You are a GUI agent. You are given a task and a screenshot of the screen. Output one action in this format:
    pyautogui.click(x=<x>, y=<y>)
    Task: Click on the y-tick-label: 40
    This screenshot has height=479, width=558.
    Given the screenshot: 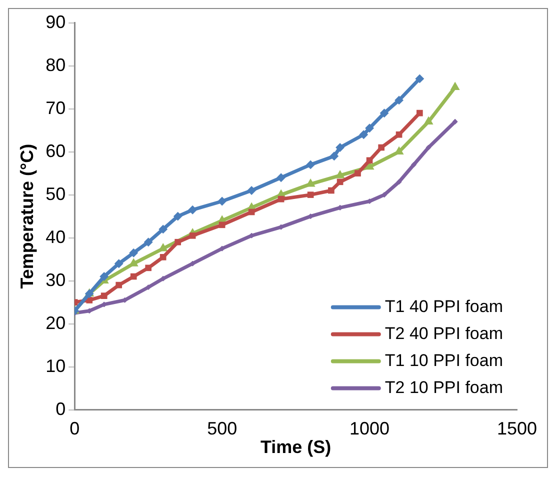 What is the action you would take?
    pyautogui.click(x=56, y=236)
    